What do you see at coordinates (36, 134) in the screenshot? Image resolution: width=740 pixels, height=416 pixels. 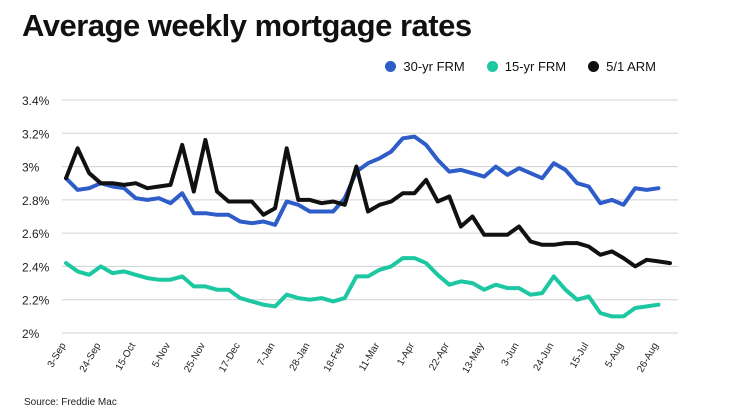 I see `y-tick-label: 3.2%` at bounding box center [36, 134].